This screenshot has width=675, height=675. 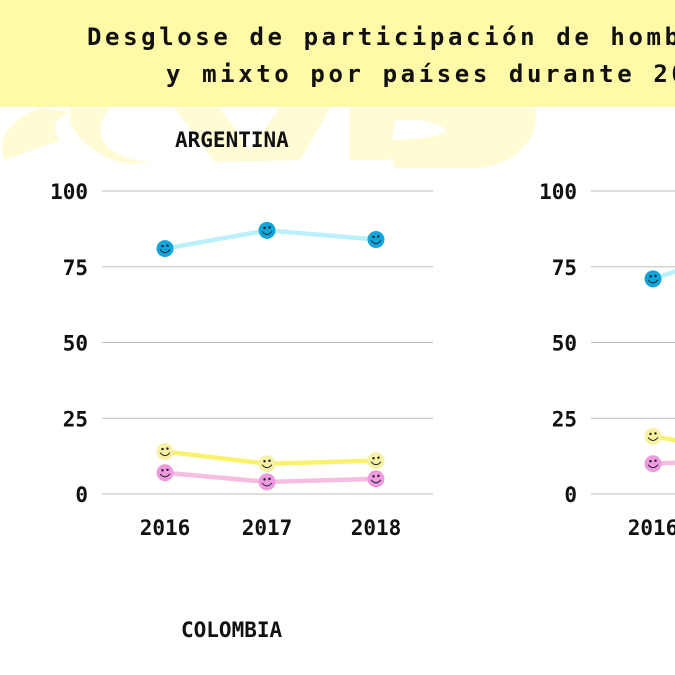 What do you see at coordinates (443, 138) in the screenshot?
I see `watermark-letter-d` at bounding box center [443, 138].